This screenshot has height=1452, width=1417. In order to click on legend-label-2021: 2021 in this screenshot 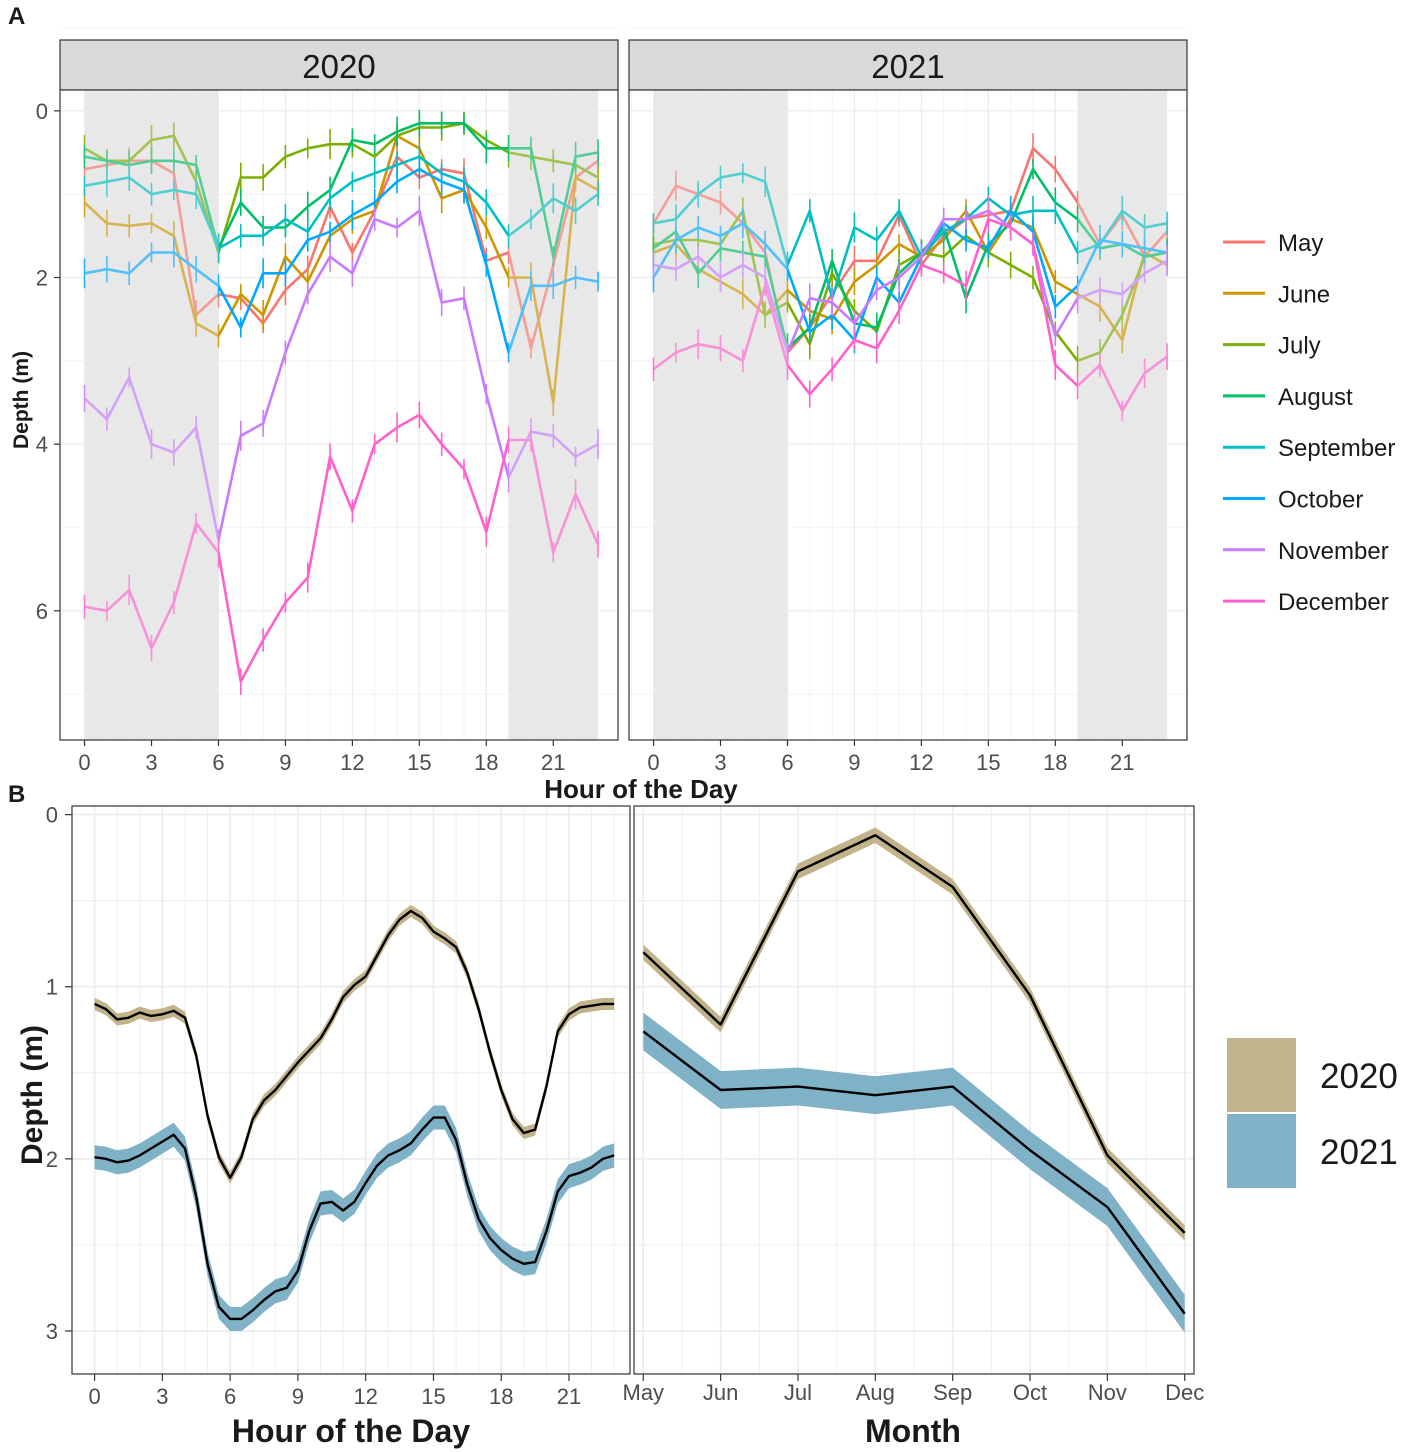, I will do `click(1359, 1152)`.